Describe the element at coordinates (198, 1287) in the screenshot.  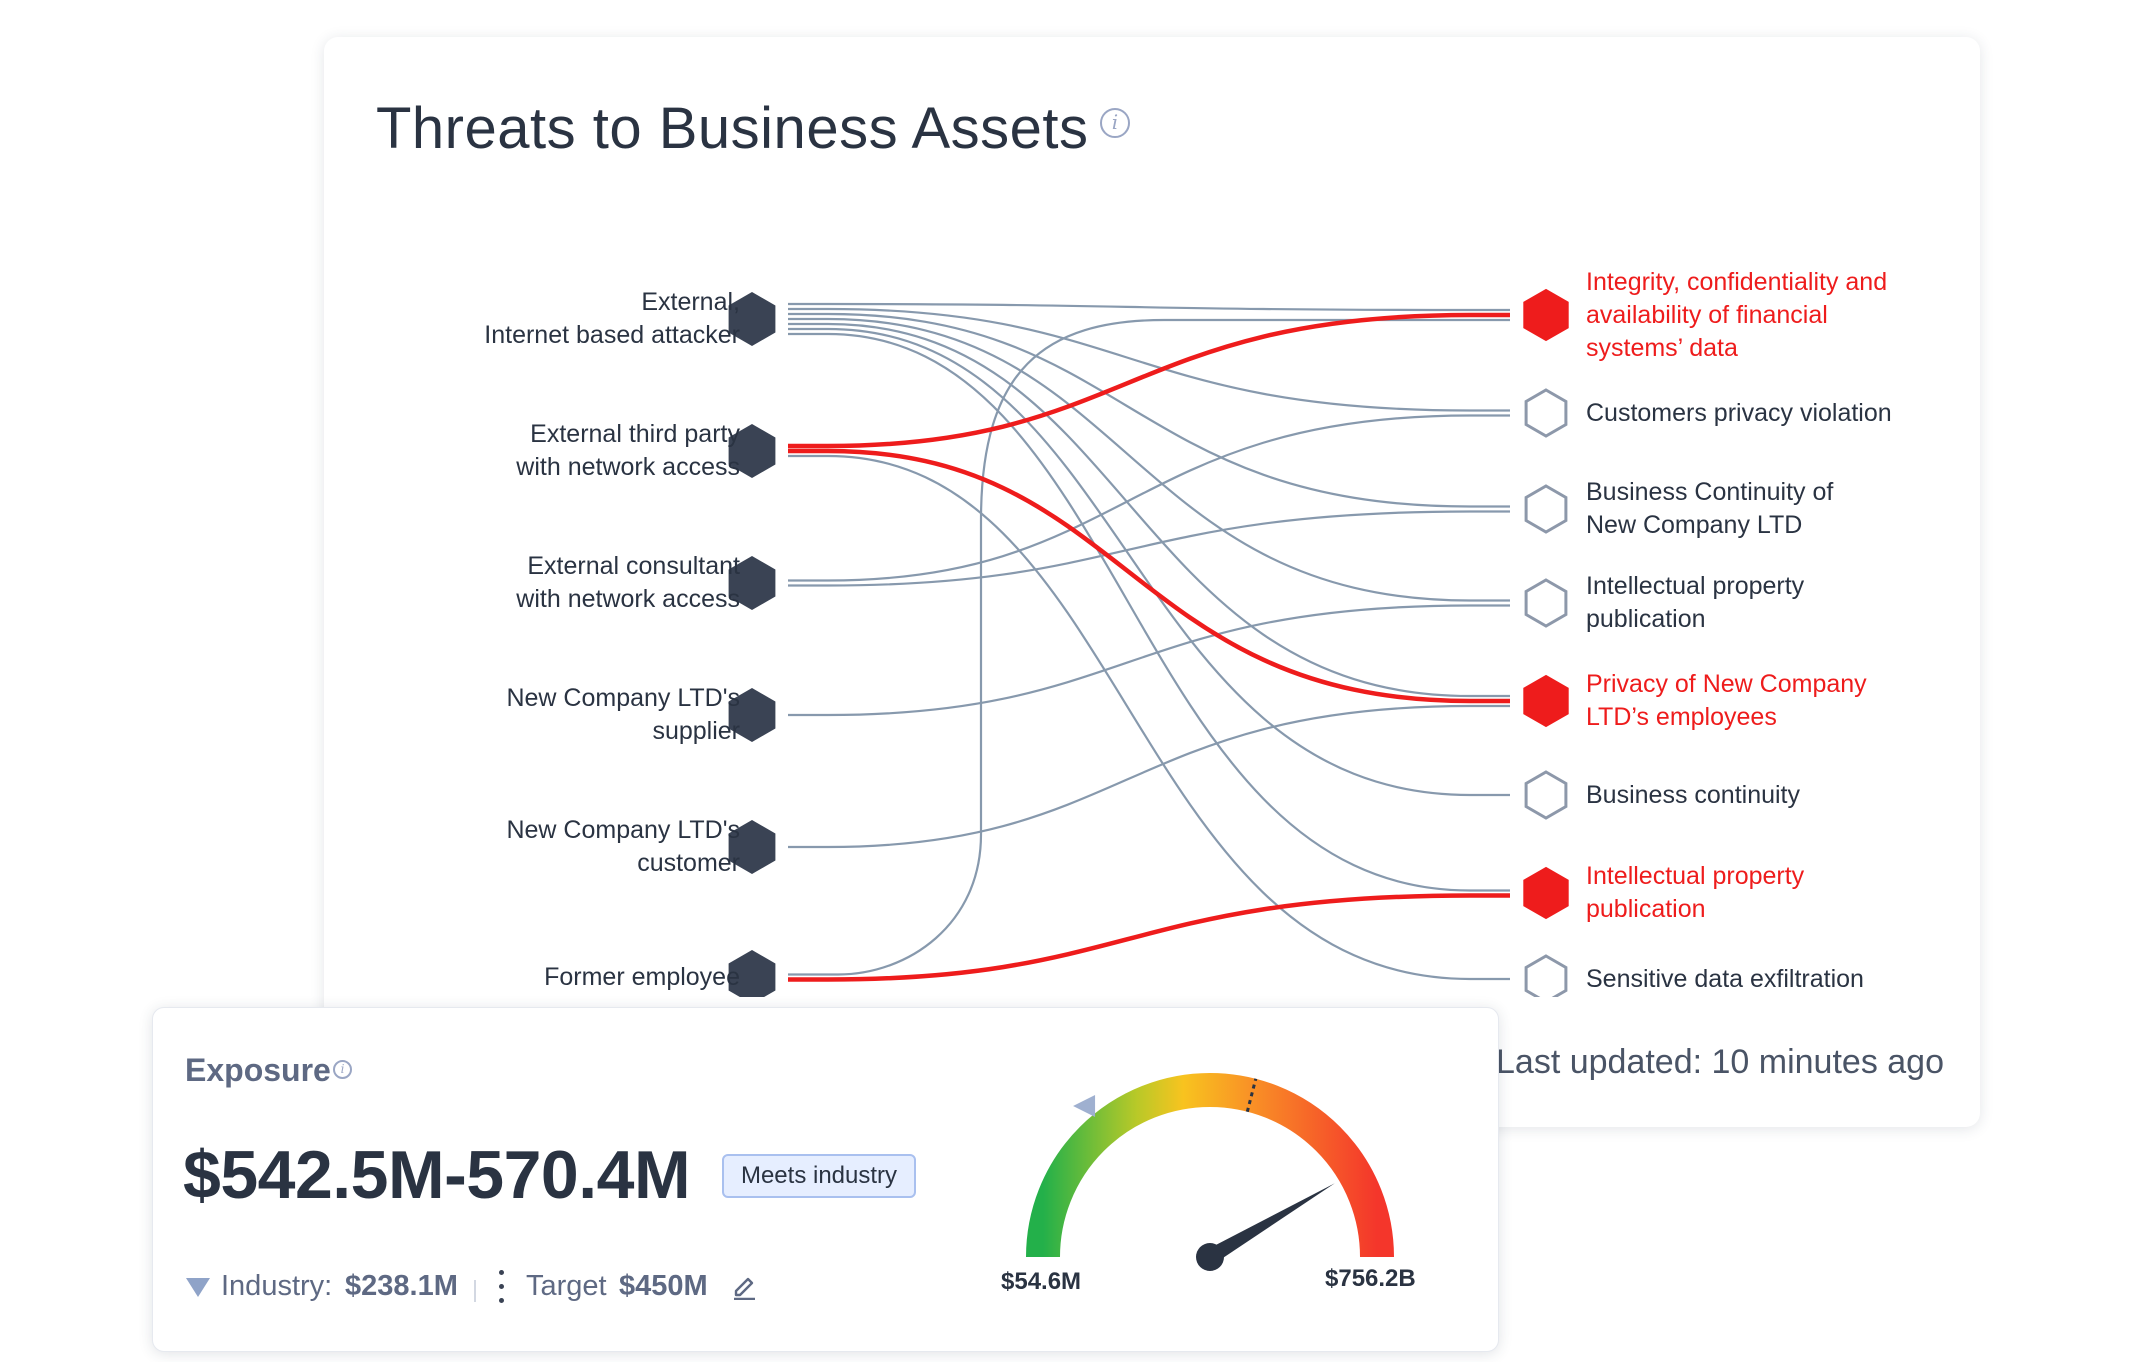
I see `triangle-down-icon` at that location.